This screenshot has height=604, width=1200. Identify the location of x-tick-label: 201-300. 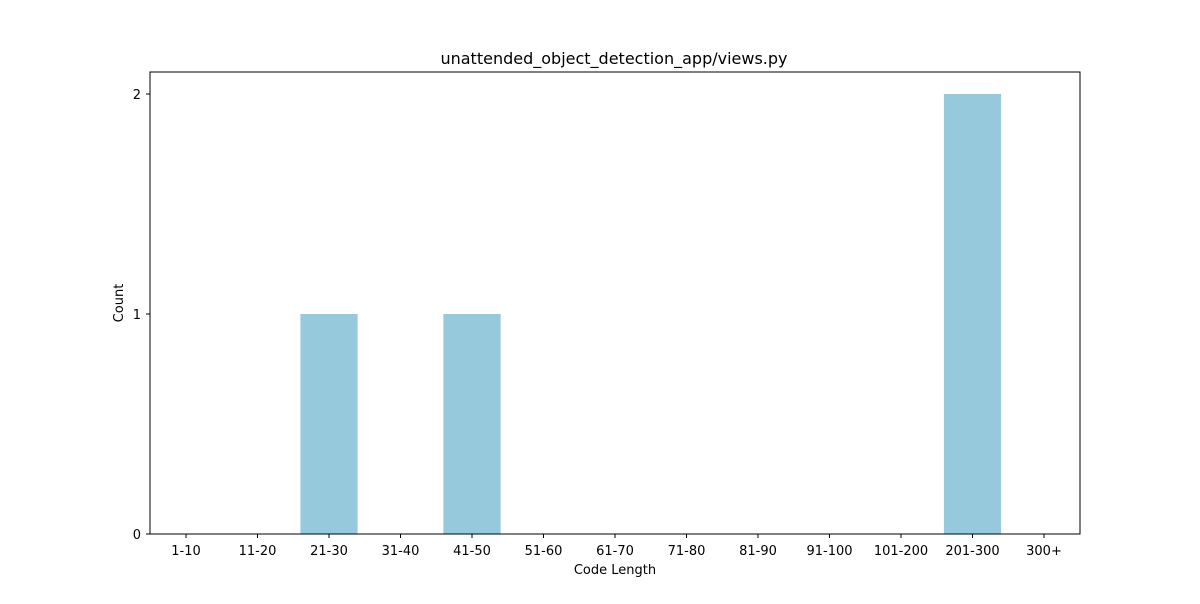
(972, 551).